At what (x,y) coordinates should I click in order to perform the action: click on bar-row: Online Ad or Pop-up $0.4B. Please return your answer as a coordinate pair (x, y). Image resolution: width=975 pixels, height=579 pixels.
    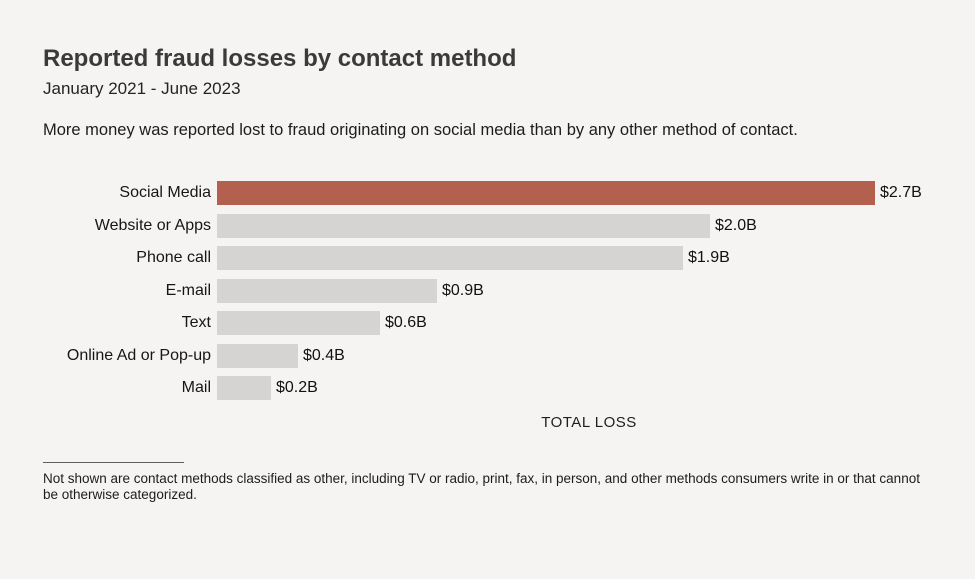
    Looking at the image, I should click on (487, 355).